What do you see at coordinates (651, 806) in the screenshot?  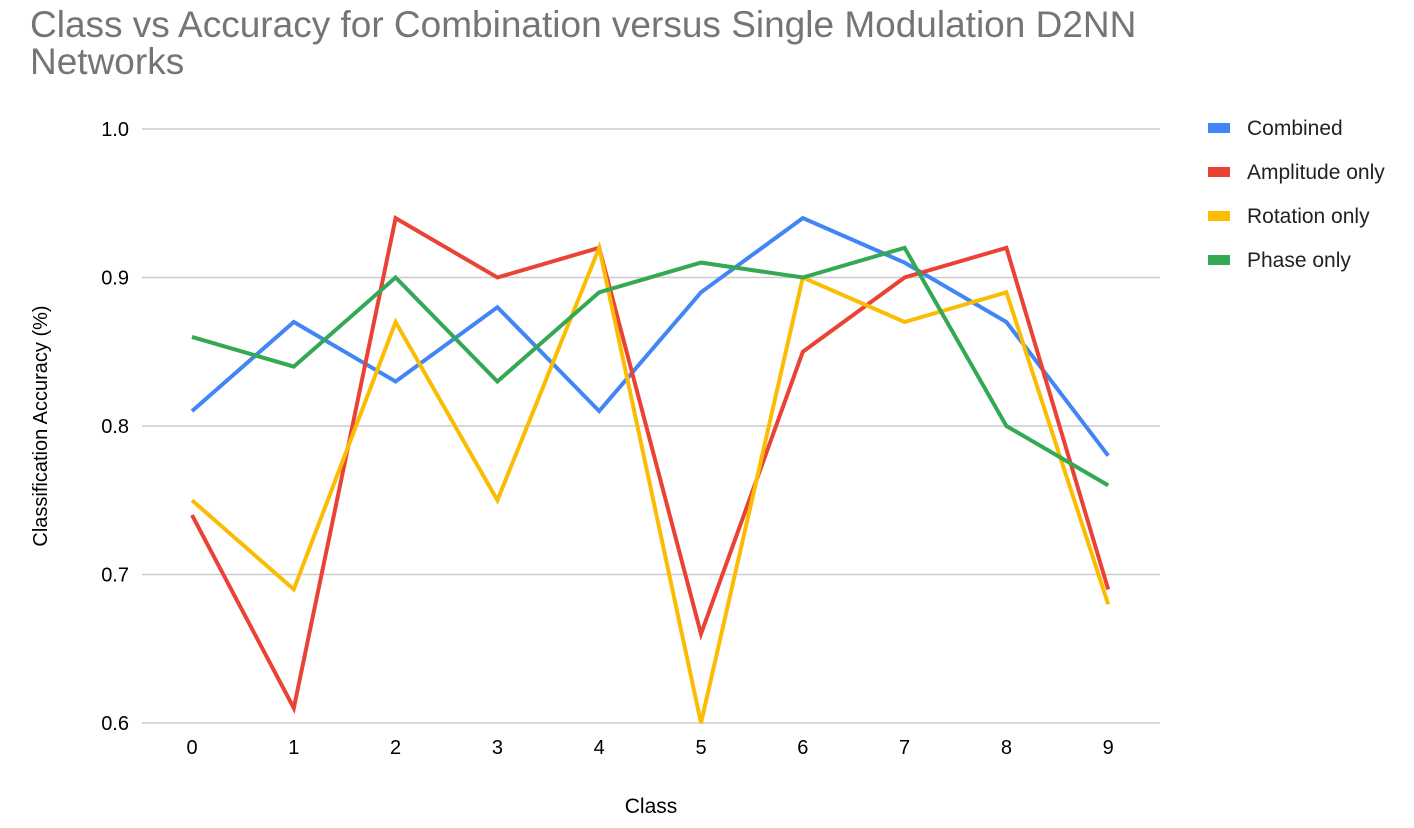 I see `x-axis-label: Class` at bounding box center [651, 806].